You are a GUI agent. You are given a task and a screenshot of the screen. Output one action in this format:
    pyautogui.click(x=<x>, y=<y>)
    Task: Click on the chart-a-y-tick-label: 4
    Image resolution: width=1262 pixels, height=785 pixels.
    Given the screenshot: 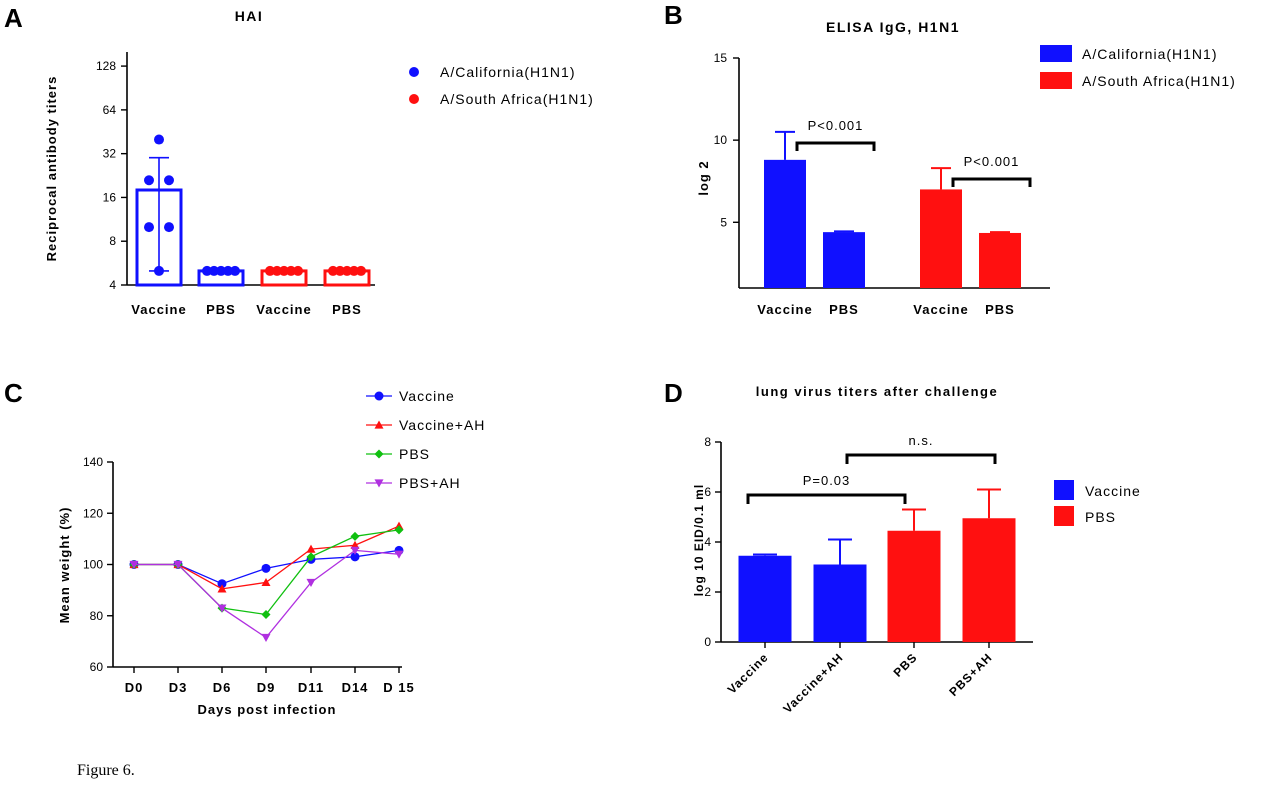 What is the action you would take?
    pyautogui.click(x=112, y=285)
    